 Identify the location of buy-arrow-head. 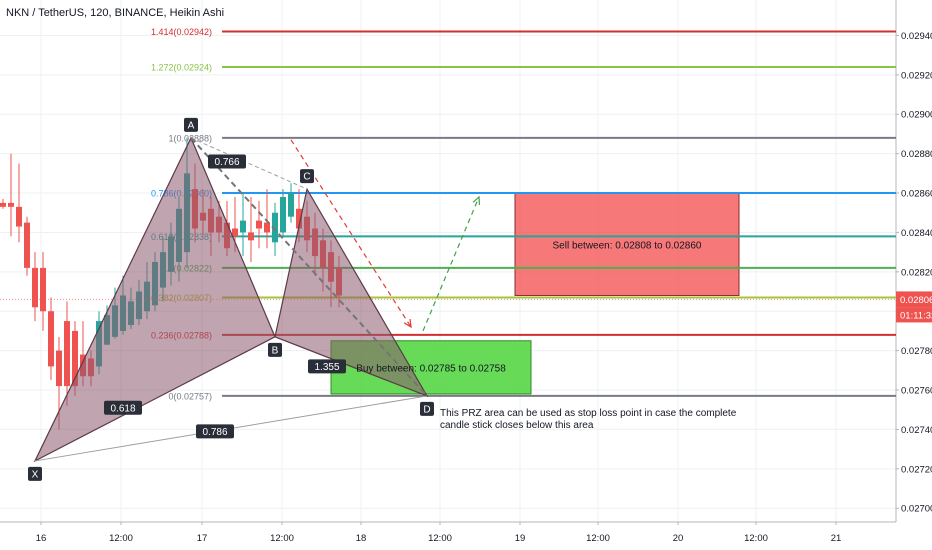
(476, 200).